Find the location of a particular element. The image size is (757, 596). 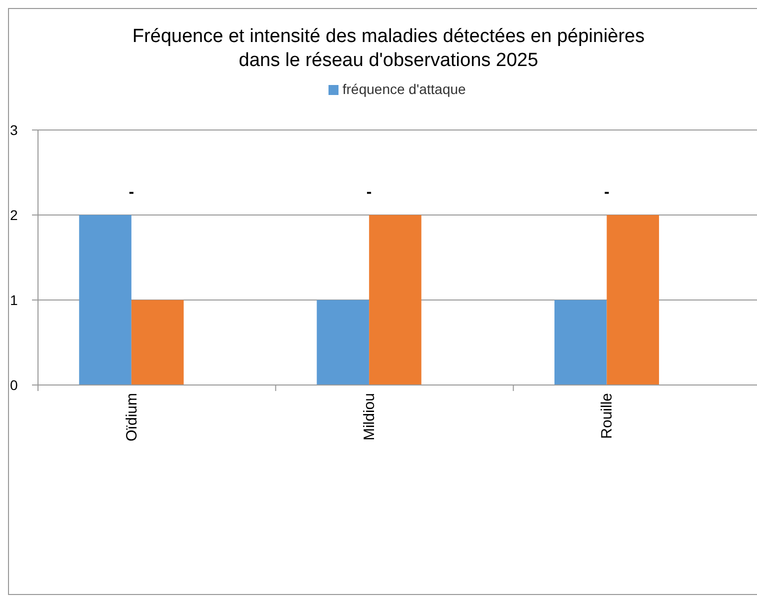

x-tick-label: Mildiou is located at coordinates (369, 417).